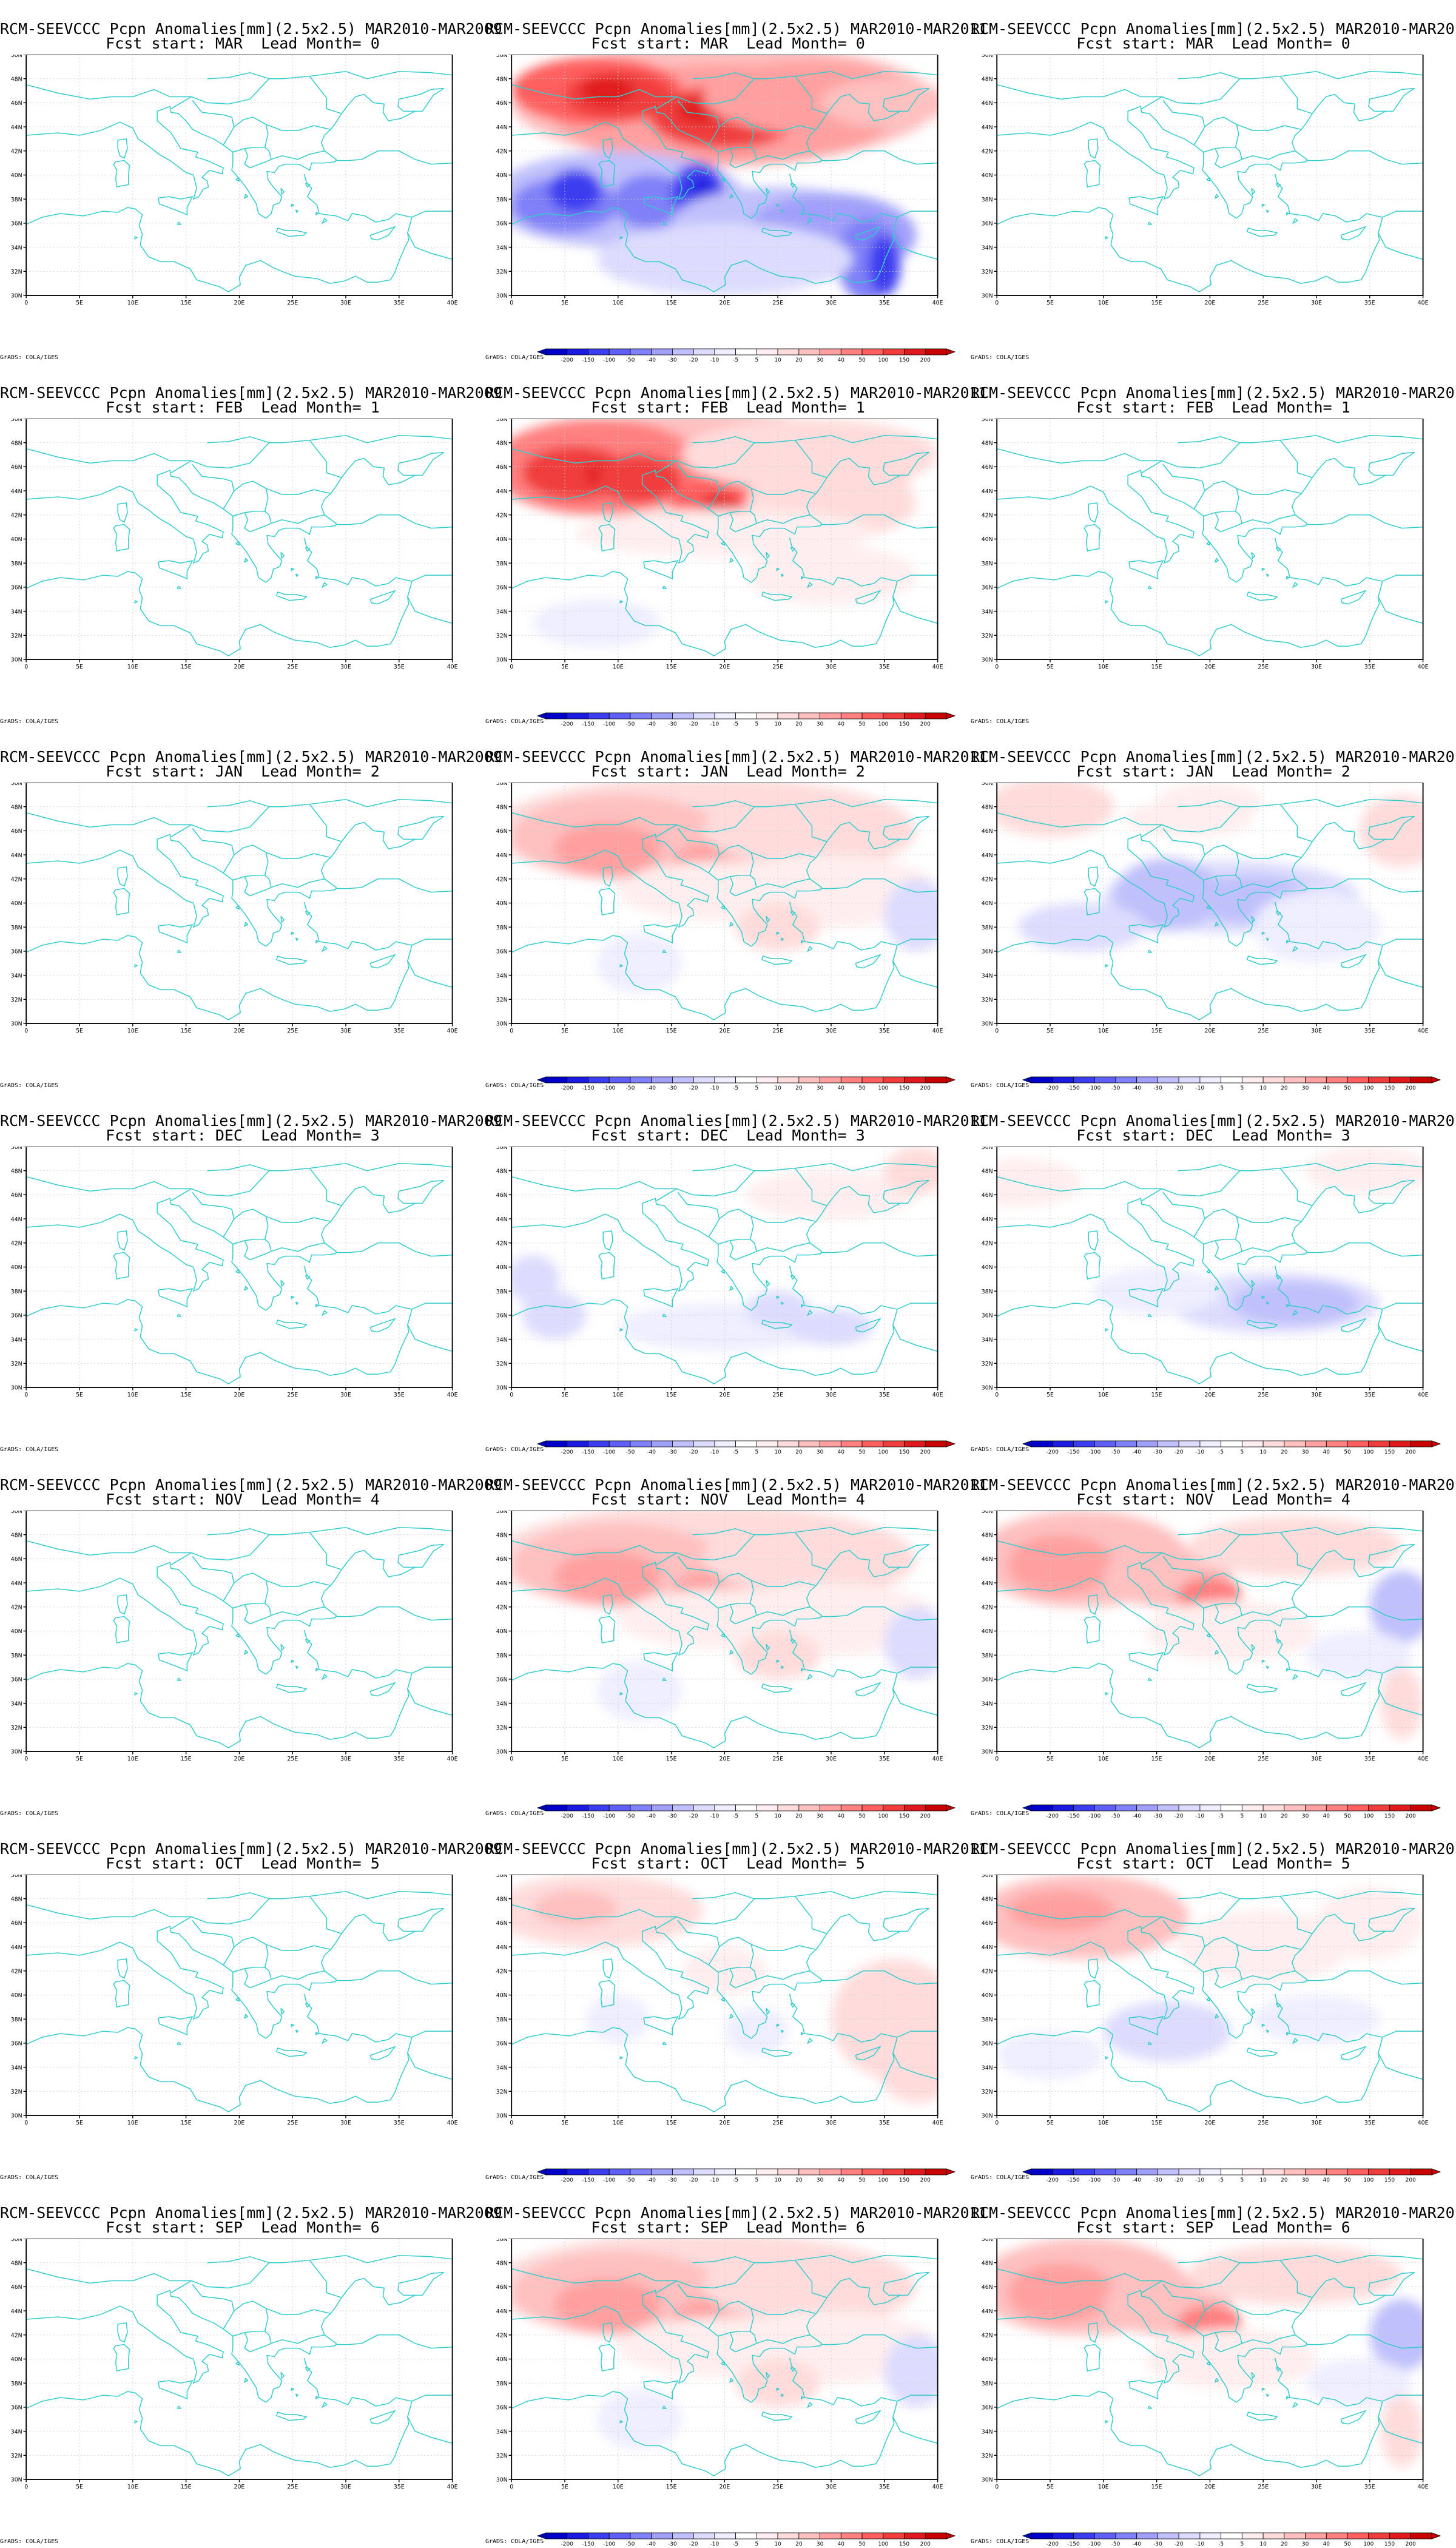  What do you see at coordinates (1200, 2180) in the screenshot?
I see `colorbar-label: -10` at bounding box center [1200, 2180].